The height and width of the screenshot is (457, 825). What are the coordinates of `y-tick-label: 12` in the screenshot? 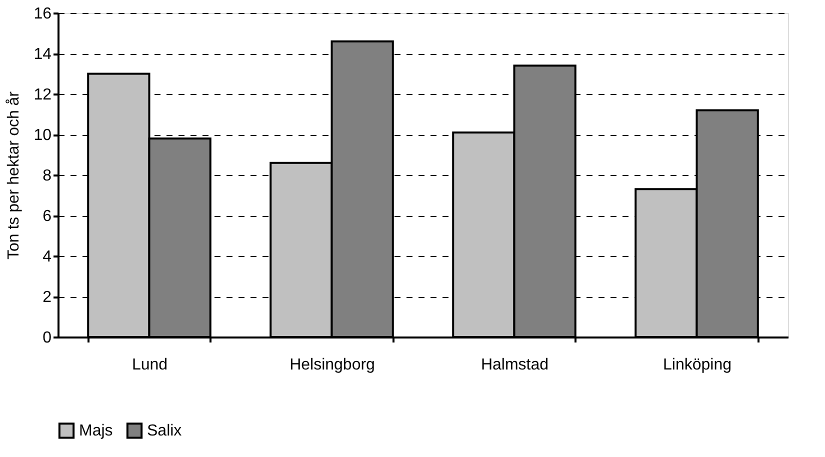 It's located at (43, 95).